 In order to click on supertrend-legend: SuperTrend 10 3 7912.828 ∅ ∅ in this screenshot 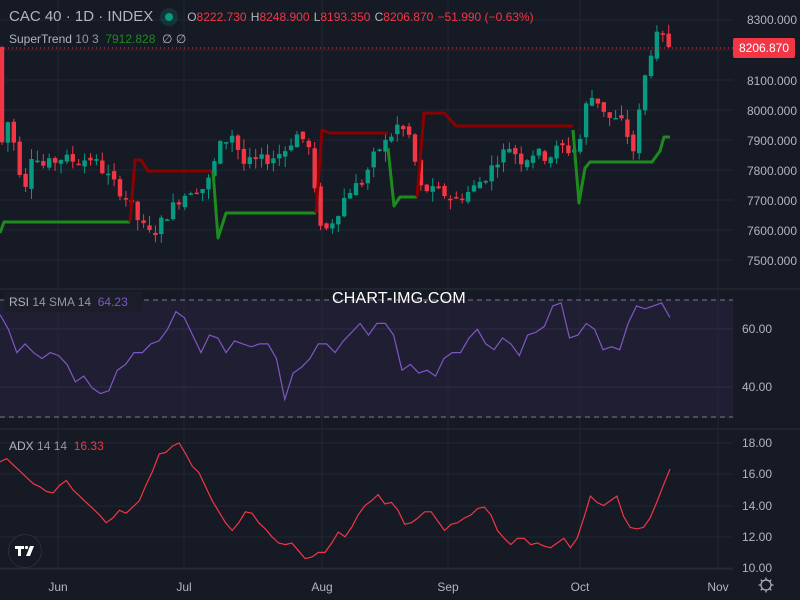, I will do `click(97, 39)`.